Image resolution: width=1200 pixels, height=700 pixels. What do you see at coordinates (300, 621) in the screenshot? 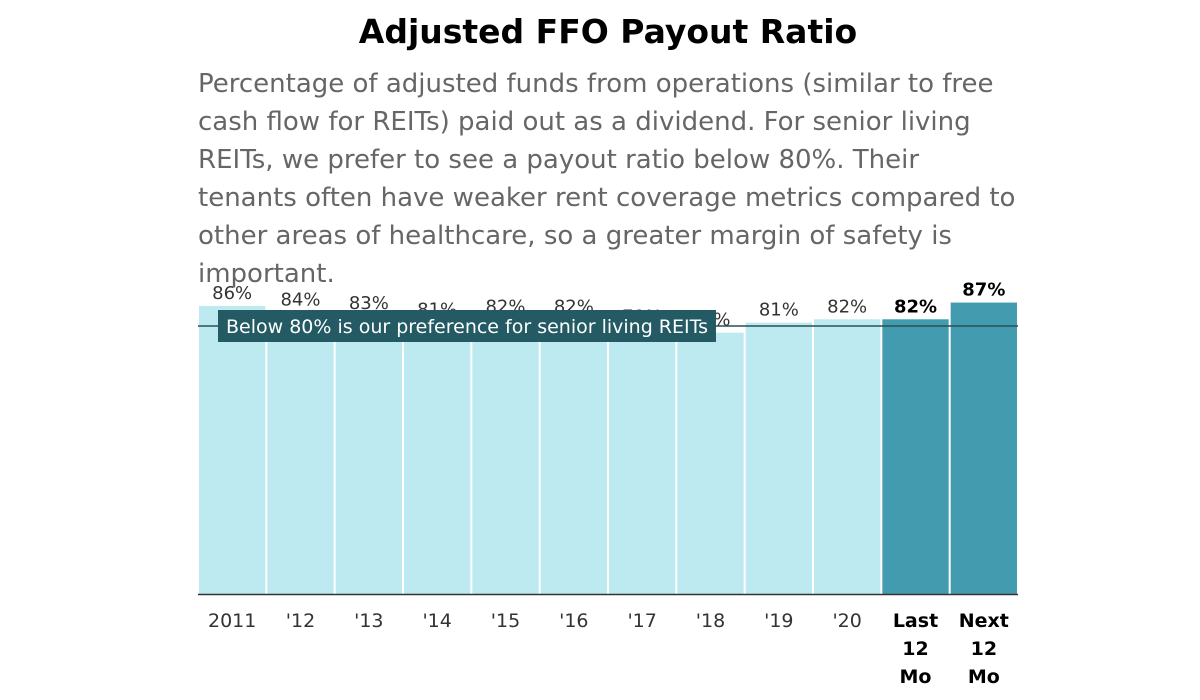
I see `x-tick-label-1: '12` at bounding box center [300, 621].